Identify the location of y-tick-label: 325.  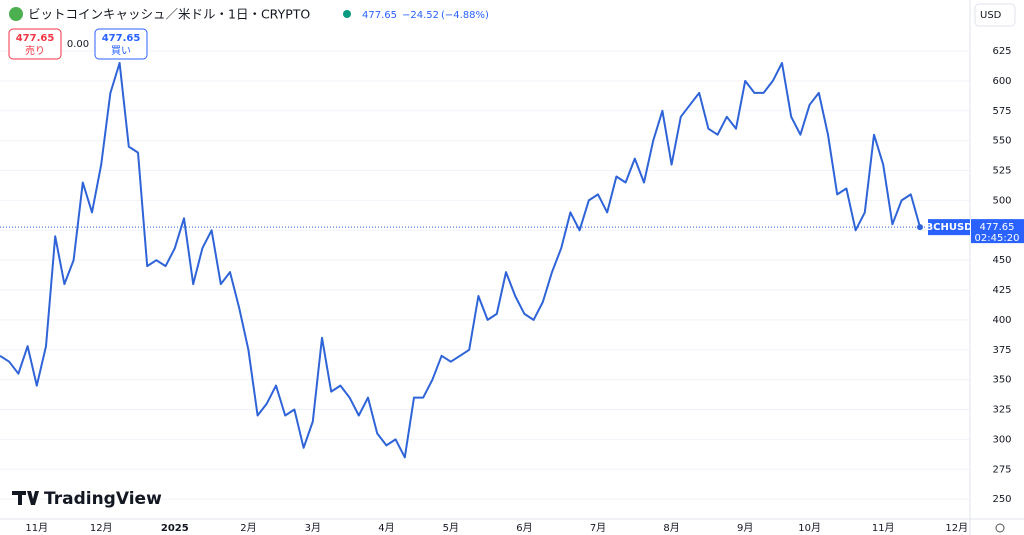
(1001, 410).